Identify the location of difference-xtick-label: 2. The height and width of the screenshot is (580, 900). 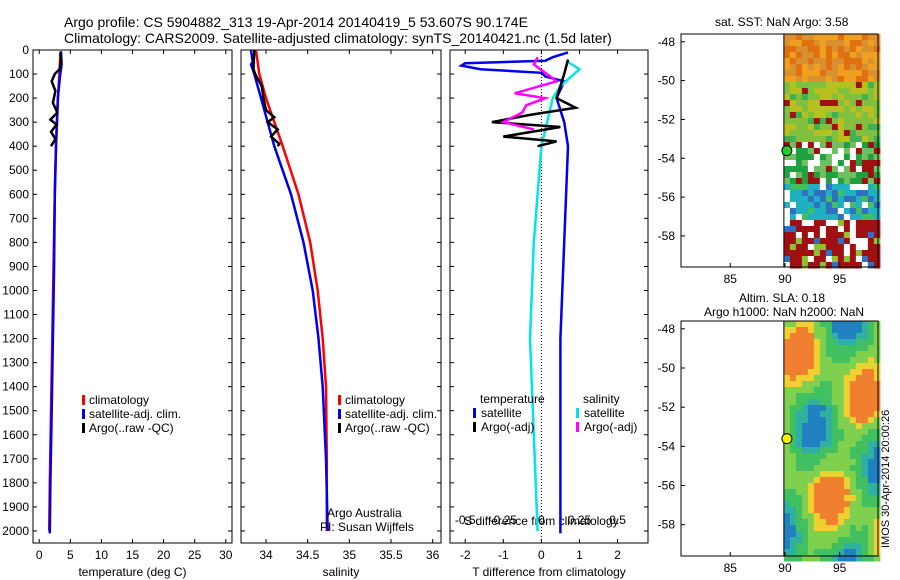
(617, 555).